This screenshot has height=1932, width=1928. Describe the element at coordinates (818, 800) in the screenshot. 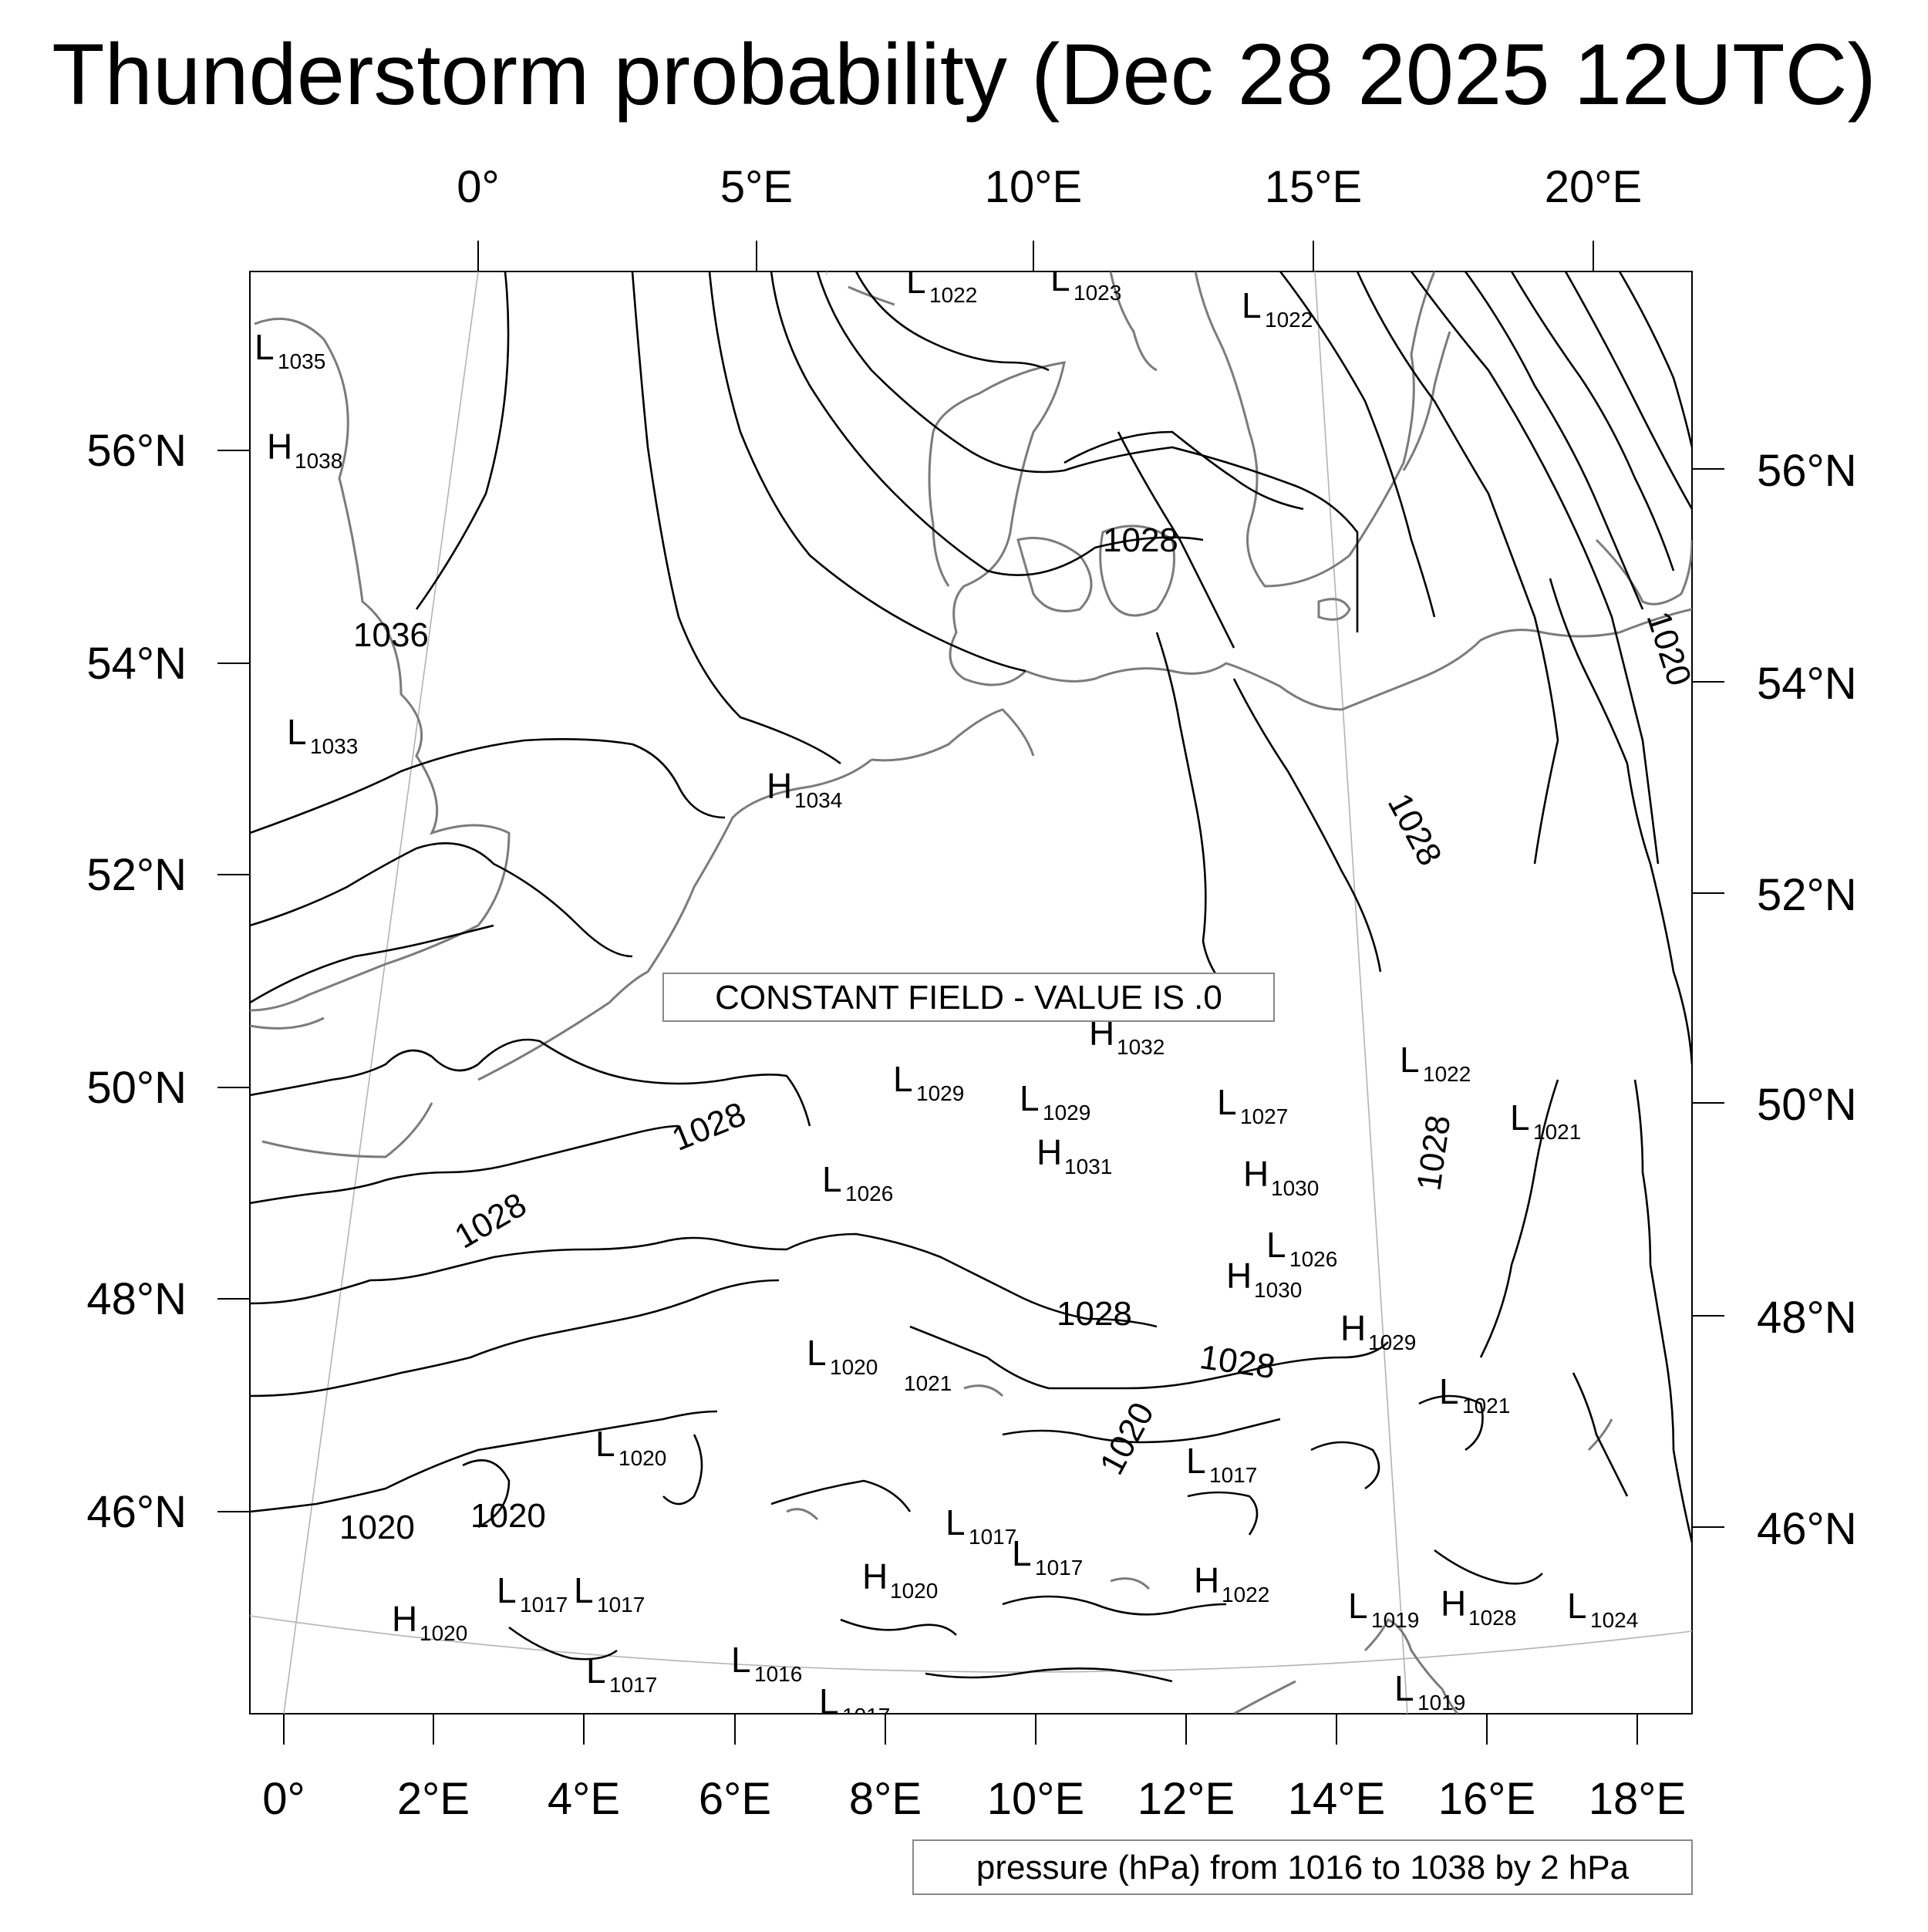

I see `svg-text: 1034` at that location.